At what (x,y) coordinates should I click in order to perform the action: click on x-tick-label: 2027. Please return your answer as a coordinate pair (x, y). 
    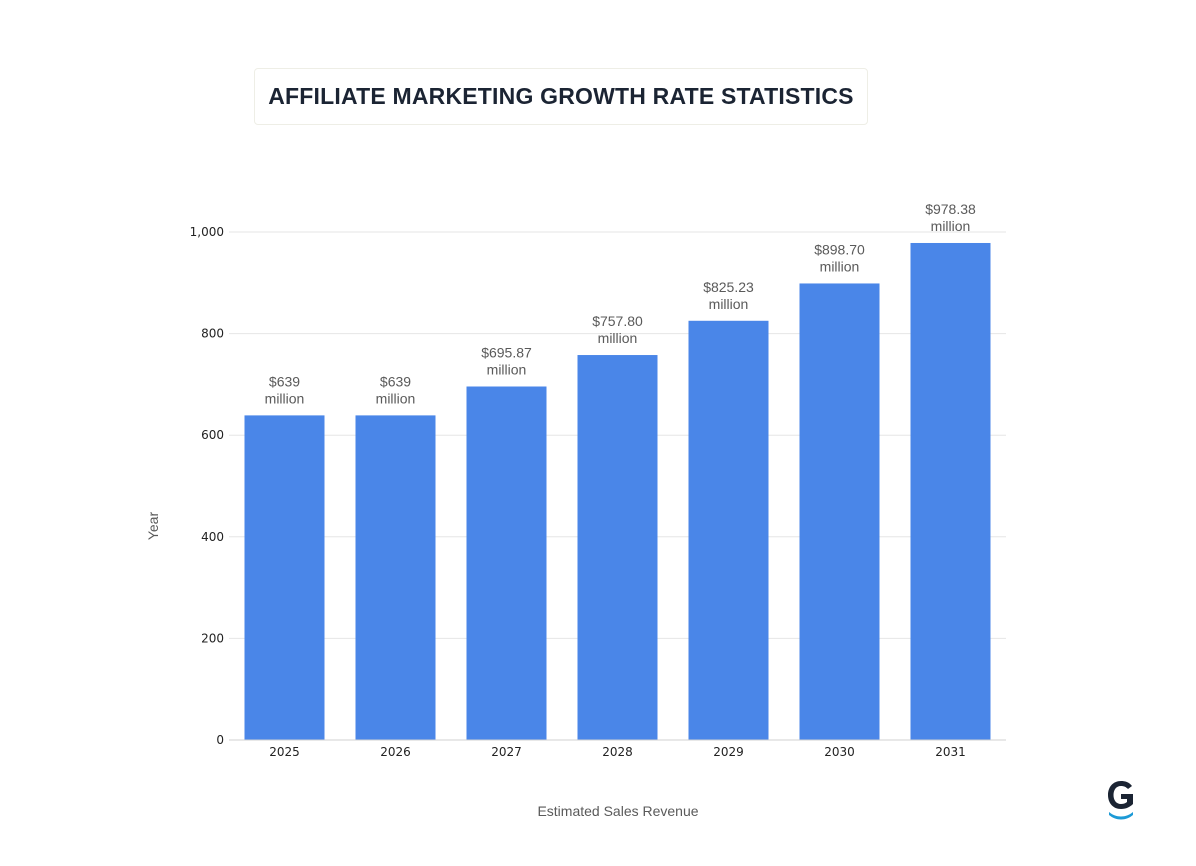
    Looking at the image, I should click on (506, 752).